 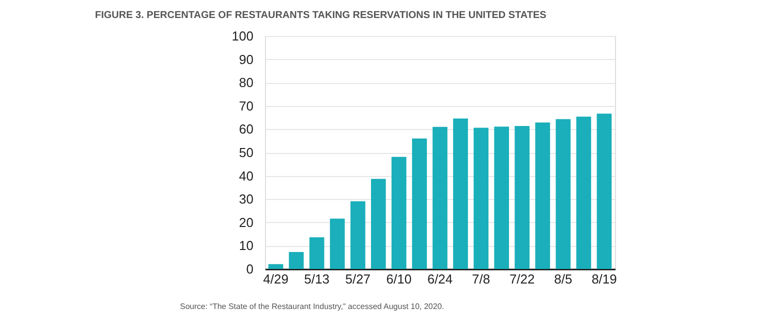 What do you see at coordinates (604, 279) in the screenshot?
I see `x-tick-label: 8/19` at bounding box center [604, 279].